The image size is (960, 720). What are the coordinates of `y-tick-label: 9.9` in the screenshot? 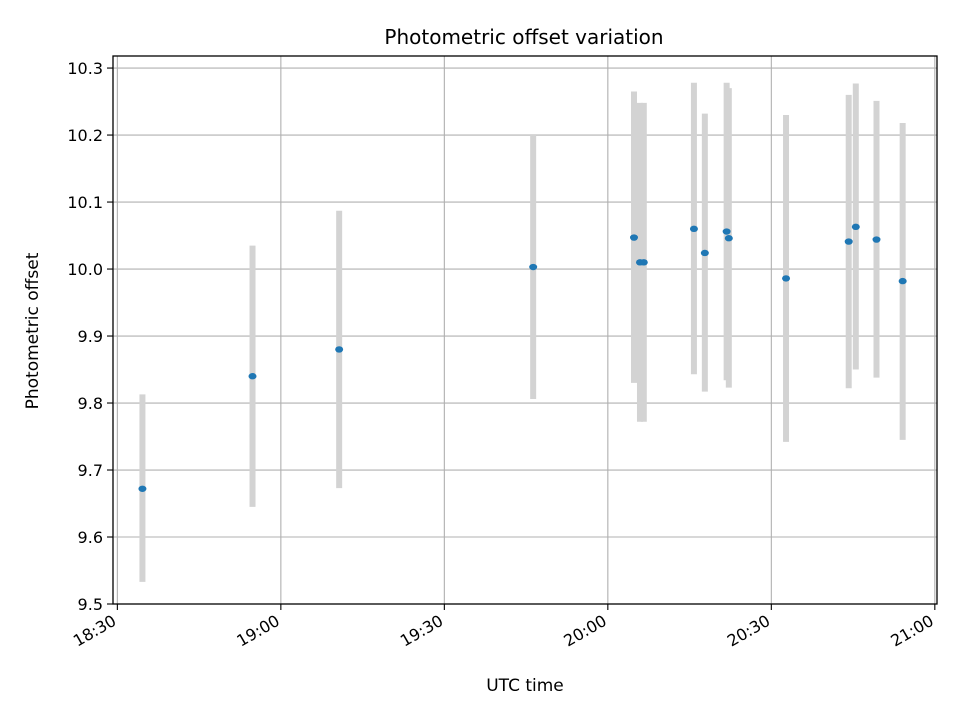 It's located at (90, 336).